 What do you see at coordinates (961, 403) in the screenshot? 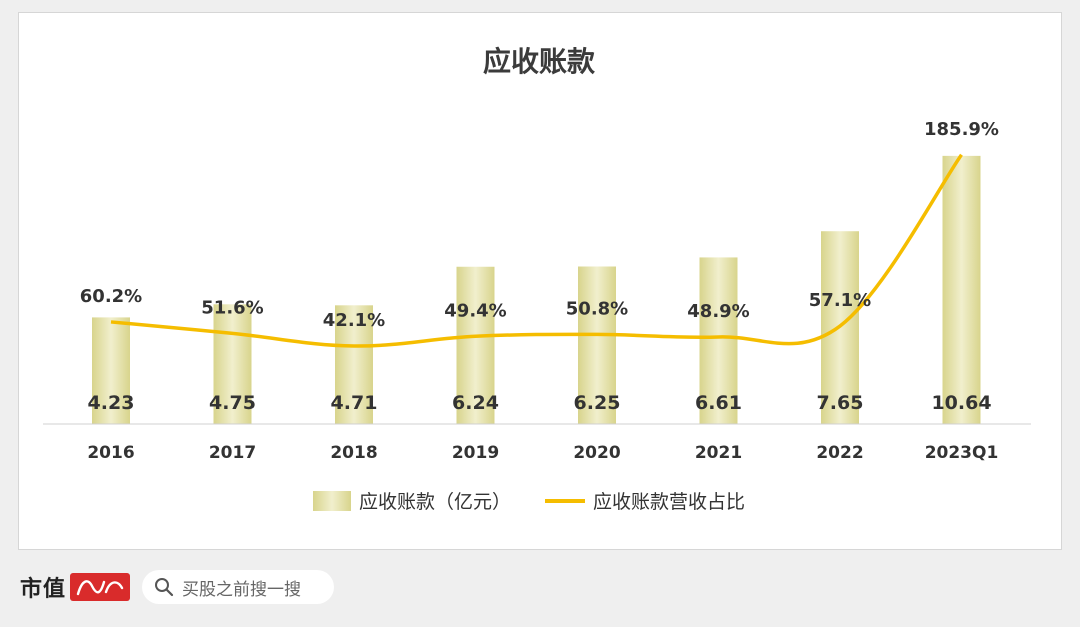
I see `bar-value-label: 10.64` at bounding box center [961, 403].